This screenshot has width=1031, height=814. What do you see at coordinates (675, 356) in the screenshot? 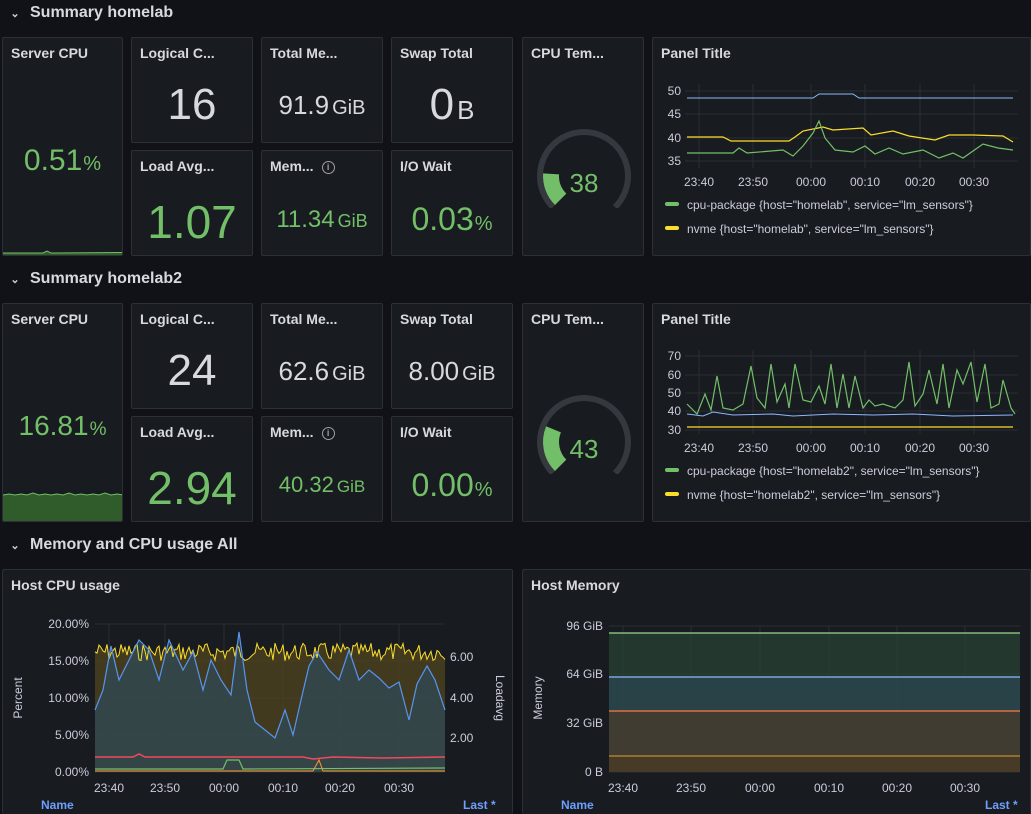
I see `y-tick: 70` at bounding box center [675, 356].